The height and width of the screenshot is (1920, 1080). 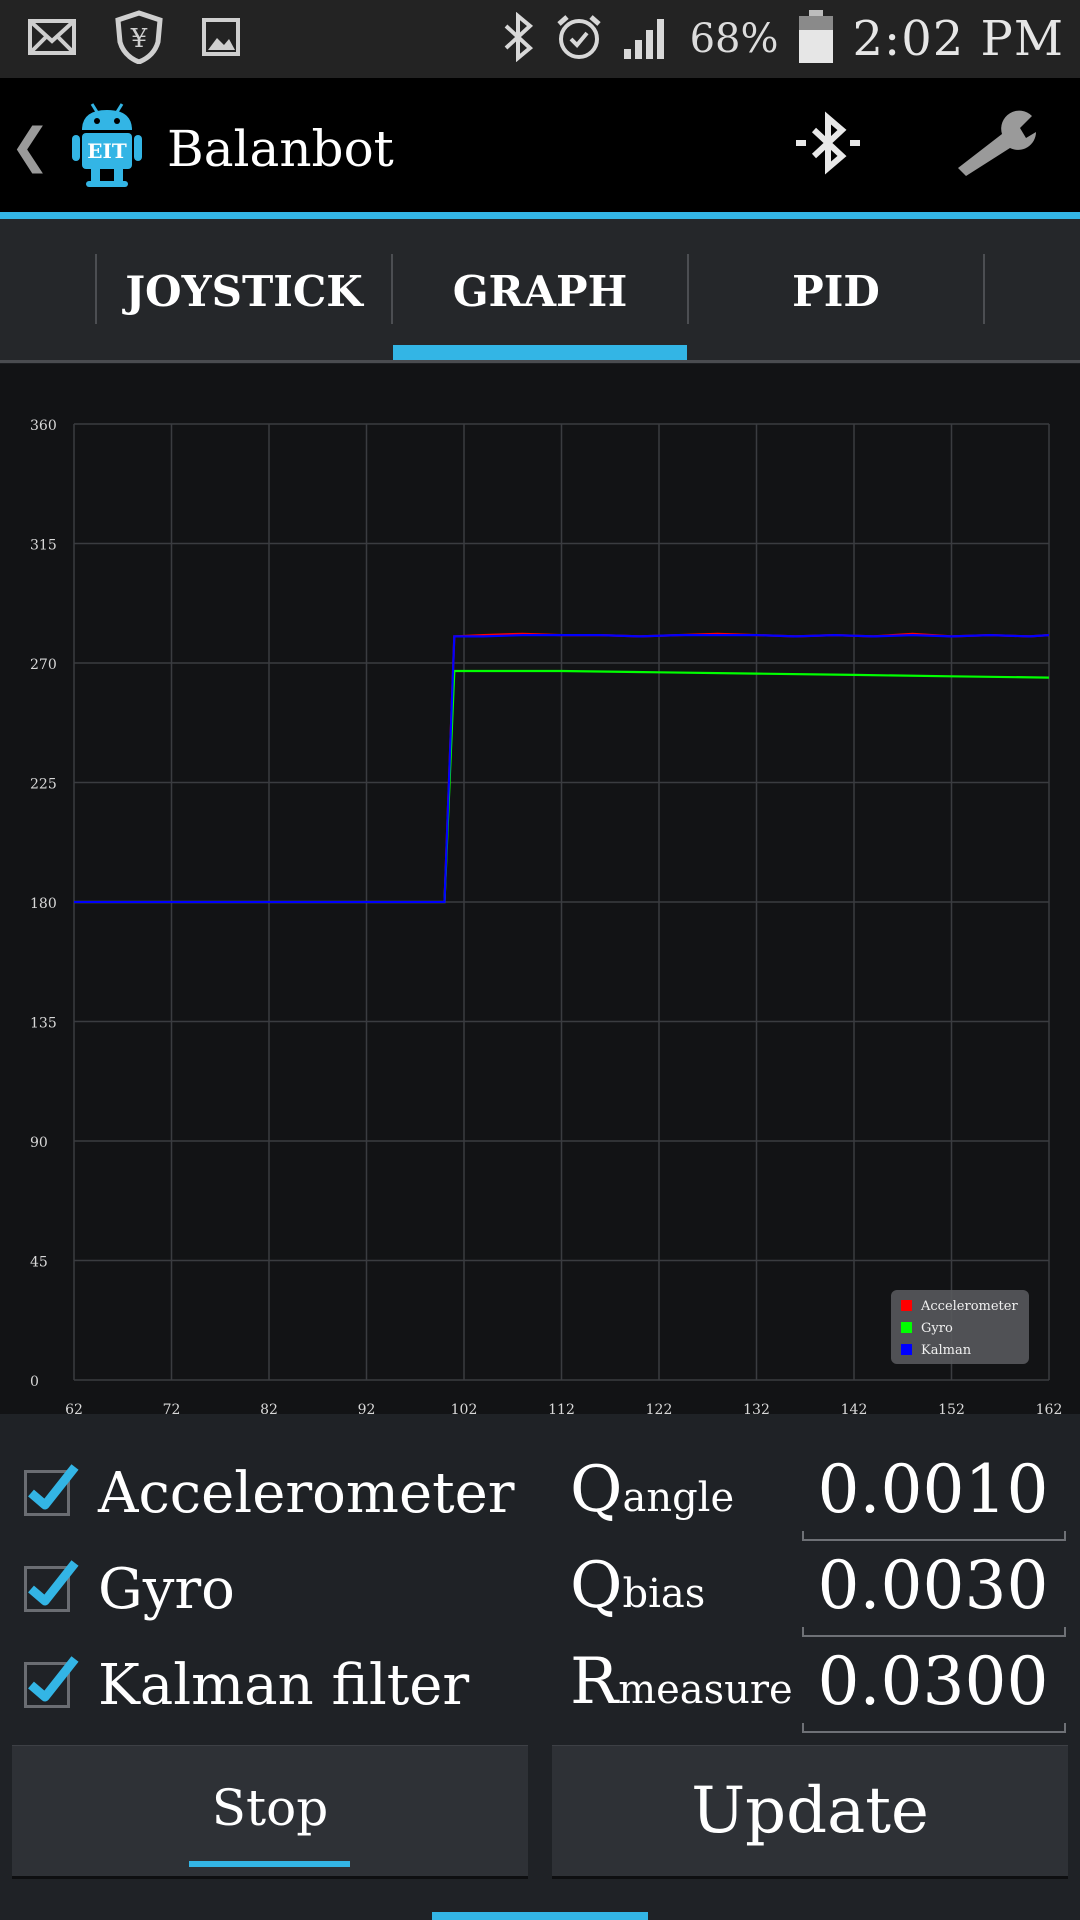 I want to click on q-angle-input: 0.0010, so click(x=933, y=1489).